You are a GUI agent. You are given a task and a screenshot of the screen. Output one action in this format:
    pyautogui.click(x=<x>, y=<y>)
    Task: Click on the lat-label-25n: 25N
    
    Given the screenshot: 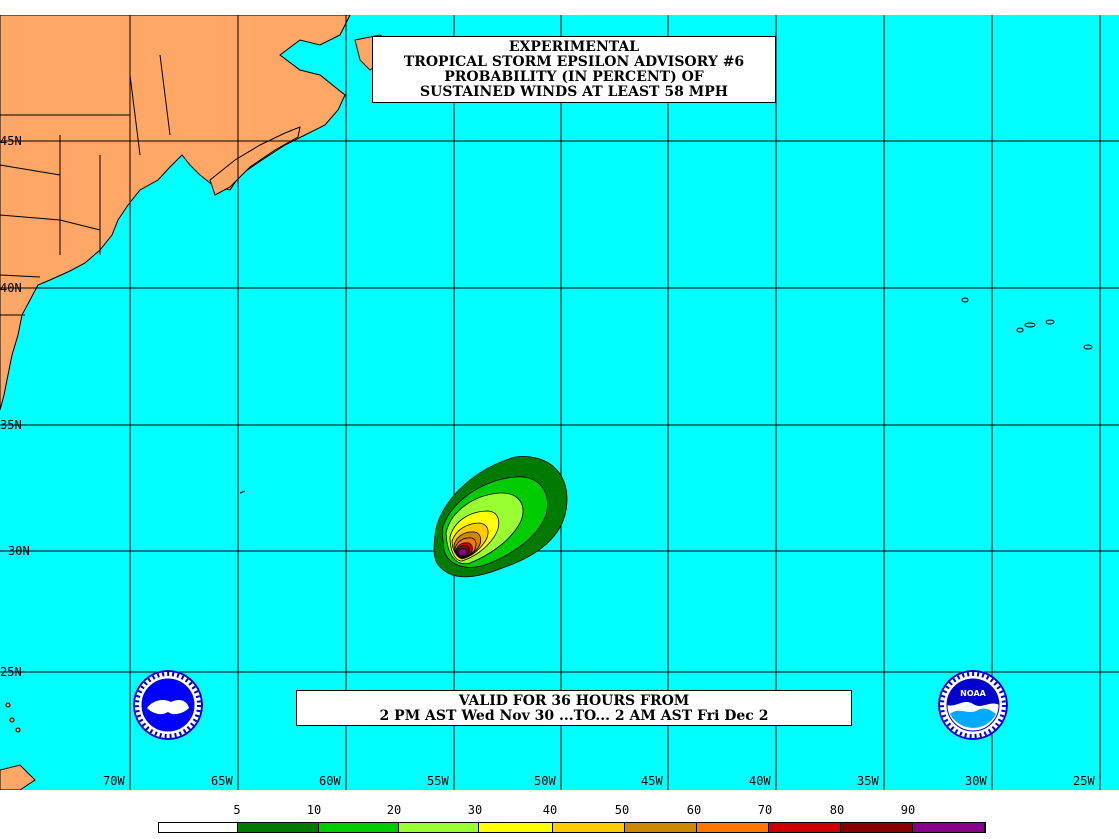 What is the action you would take?
    pyautogui.click(x=11, y=672)
    